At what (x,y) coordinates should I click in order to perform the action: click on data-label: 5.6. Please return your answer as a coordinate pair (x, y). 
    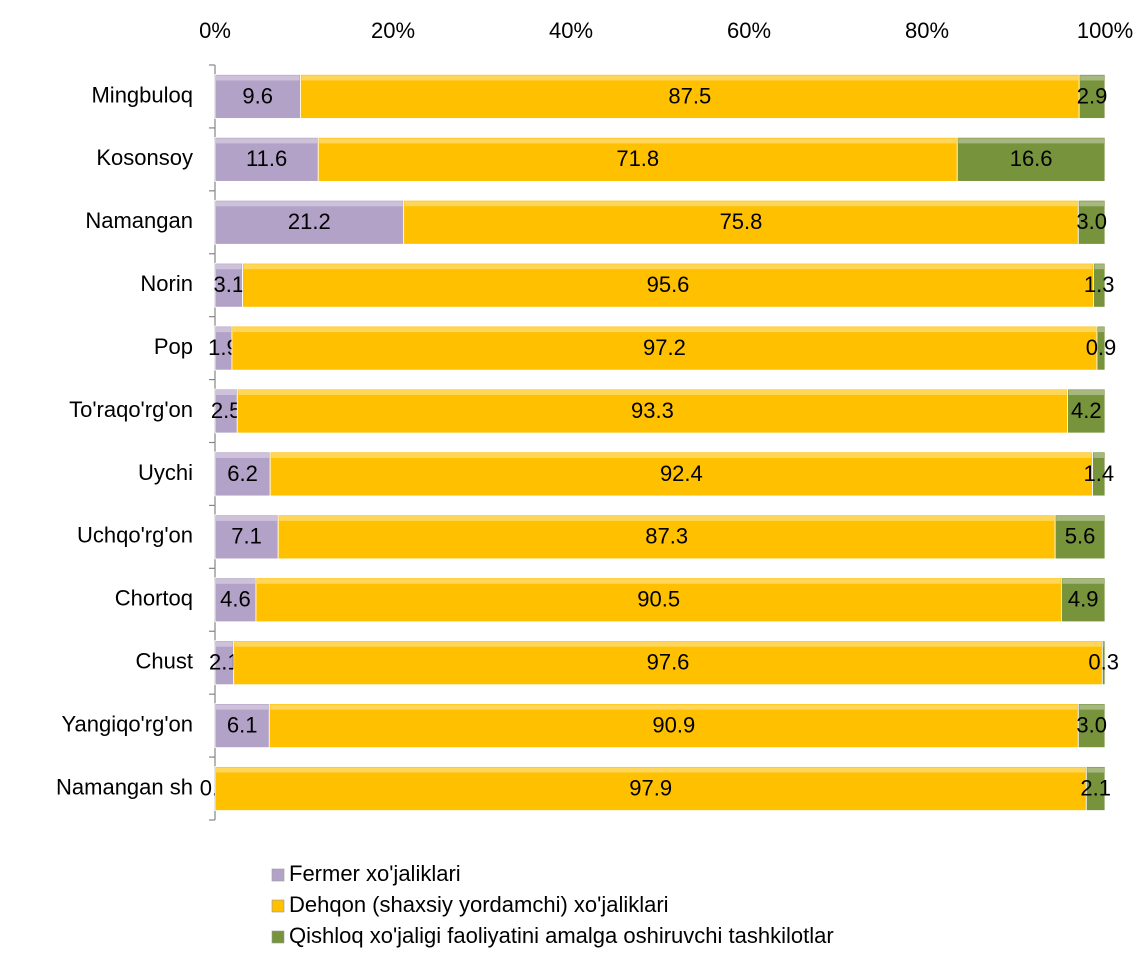
    Looking at the image, I should click on (1080, 536).